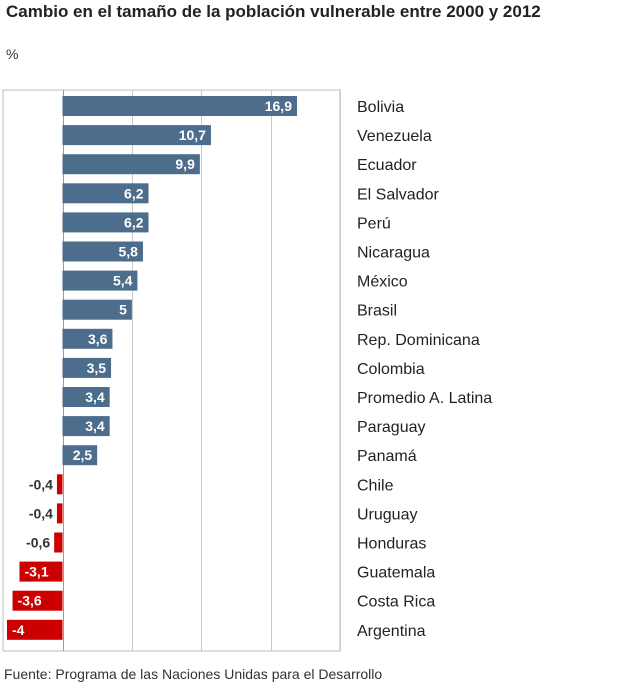 The width and height of the screenshot is (640, 687). Describe the element at coordinates (375, 485) in the screenshot. I see `category-label: Chile` at that location.